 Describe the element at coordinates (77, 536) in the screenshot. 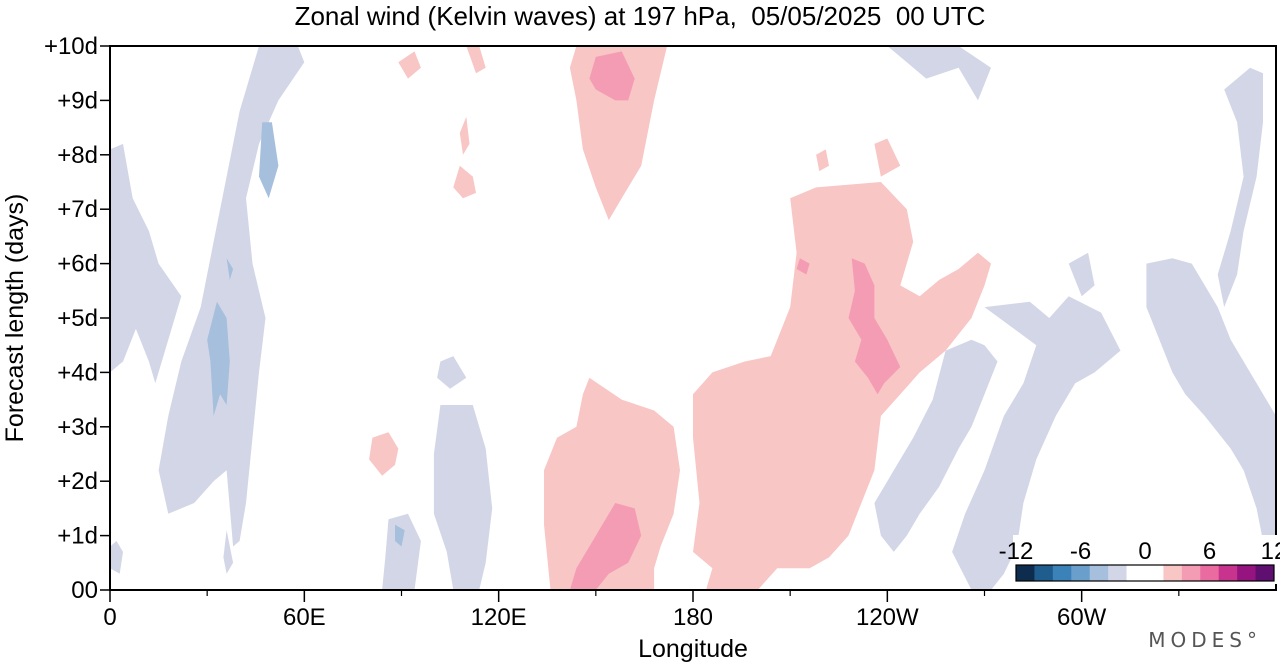

I see `y-tick-label: +1d` at that location.